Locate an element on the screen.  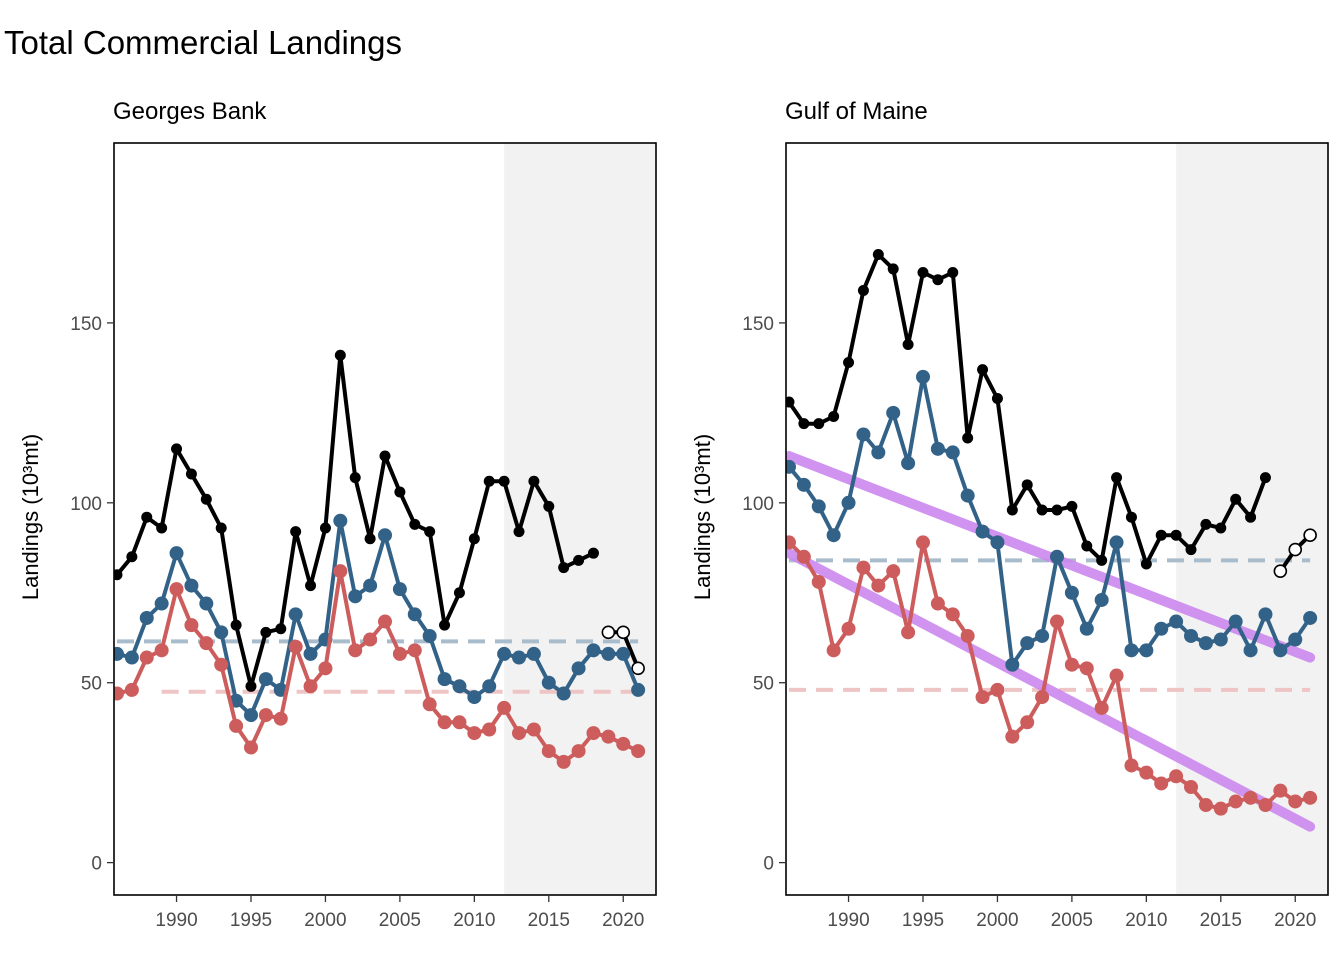
panel-title-gulf-of-maine: Gulf of Maine is located at coordinates (856, 111).